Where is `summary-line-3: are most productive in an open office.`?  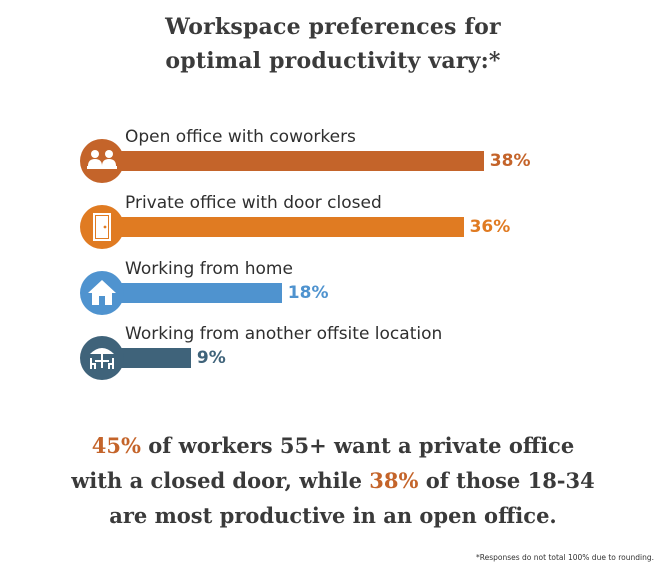 summary-line-3: are most productive in an open office. is located at coordinates (333, 515).